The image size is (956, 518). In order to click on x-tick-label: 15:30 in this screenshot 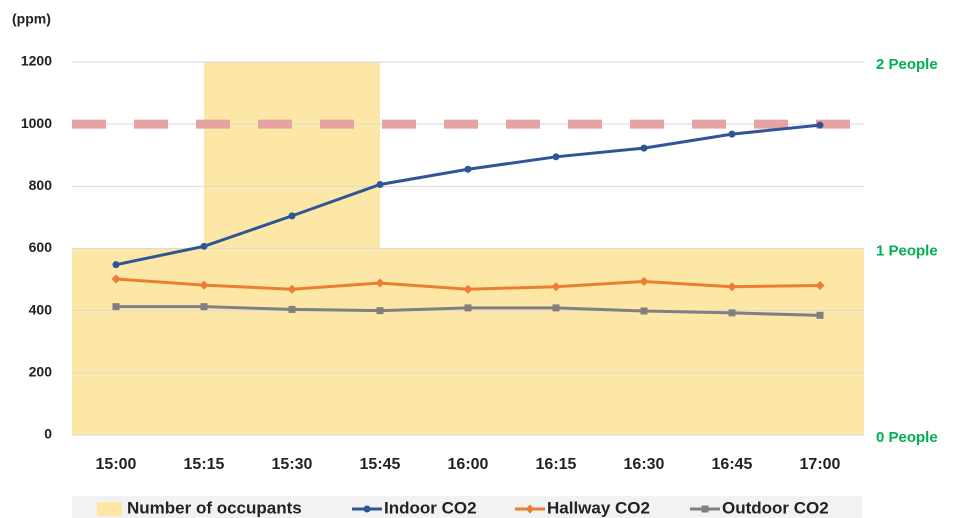, I will do `click(292, 464)`.